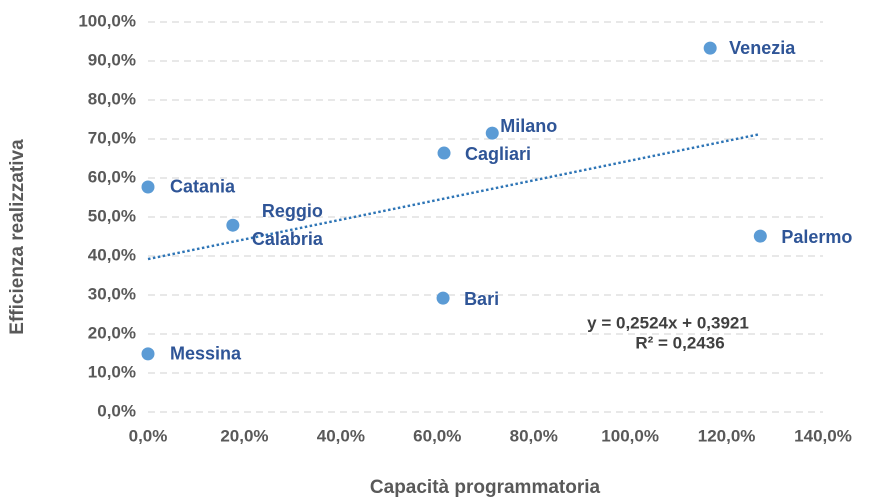  What do you see at coordinates (112, 332) in the screenshot?
I see `y-tick-label: 20,0%` at bounding box center [112, 332].